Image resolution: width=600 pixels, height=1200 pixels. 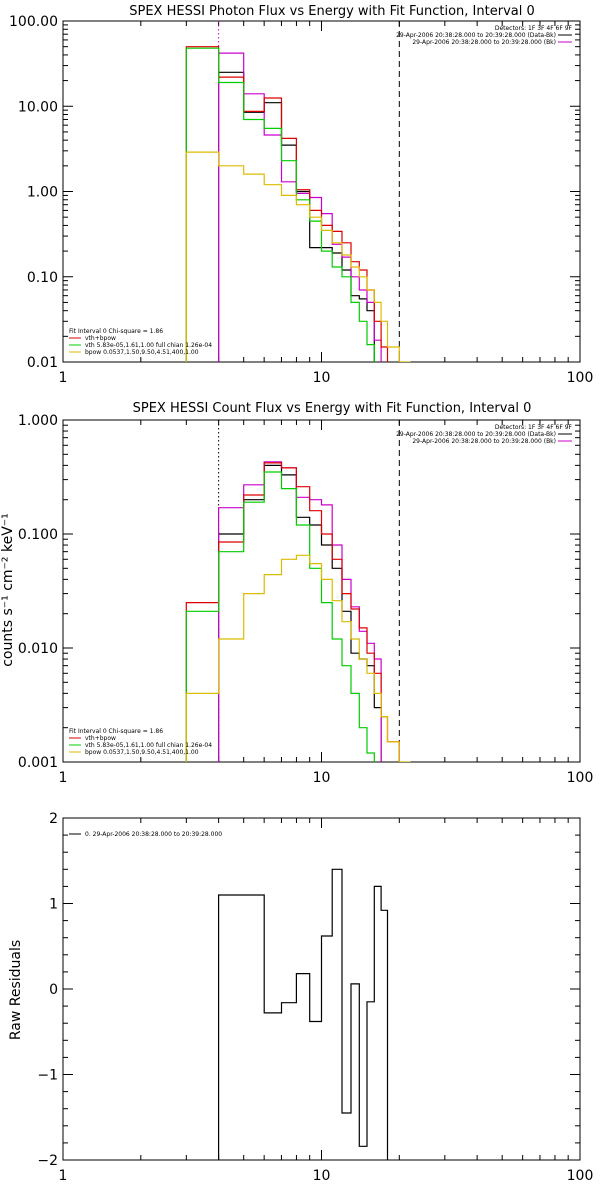 What do you see at coordinates (38, 649) in the screenshot?
I see `y-tick-label: 0.010` at bounding box center [38, 649].